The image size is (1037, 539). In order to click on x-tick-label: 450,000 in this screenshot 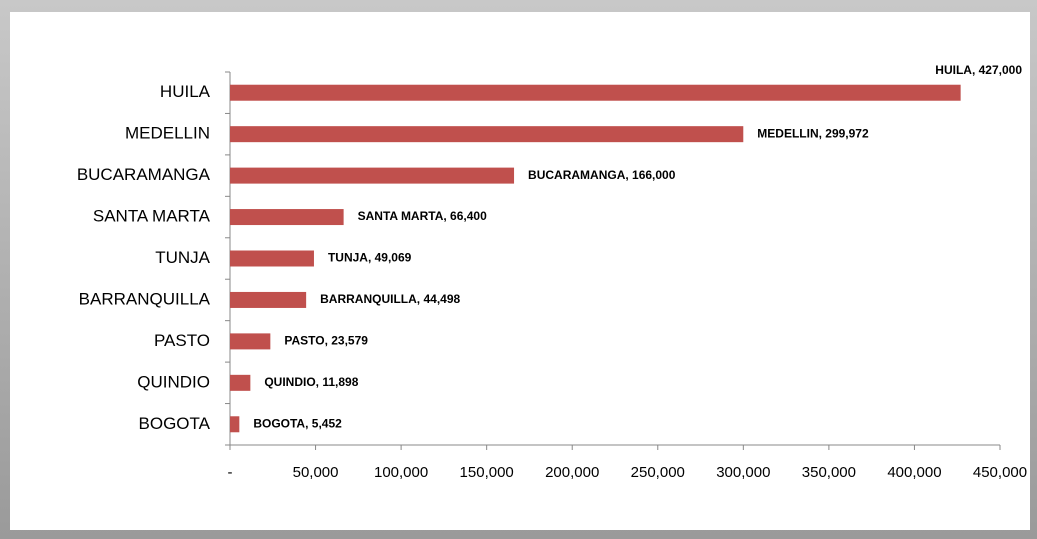, I will do `click(1000, 472)`.